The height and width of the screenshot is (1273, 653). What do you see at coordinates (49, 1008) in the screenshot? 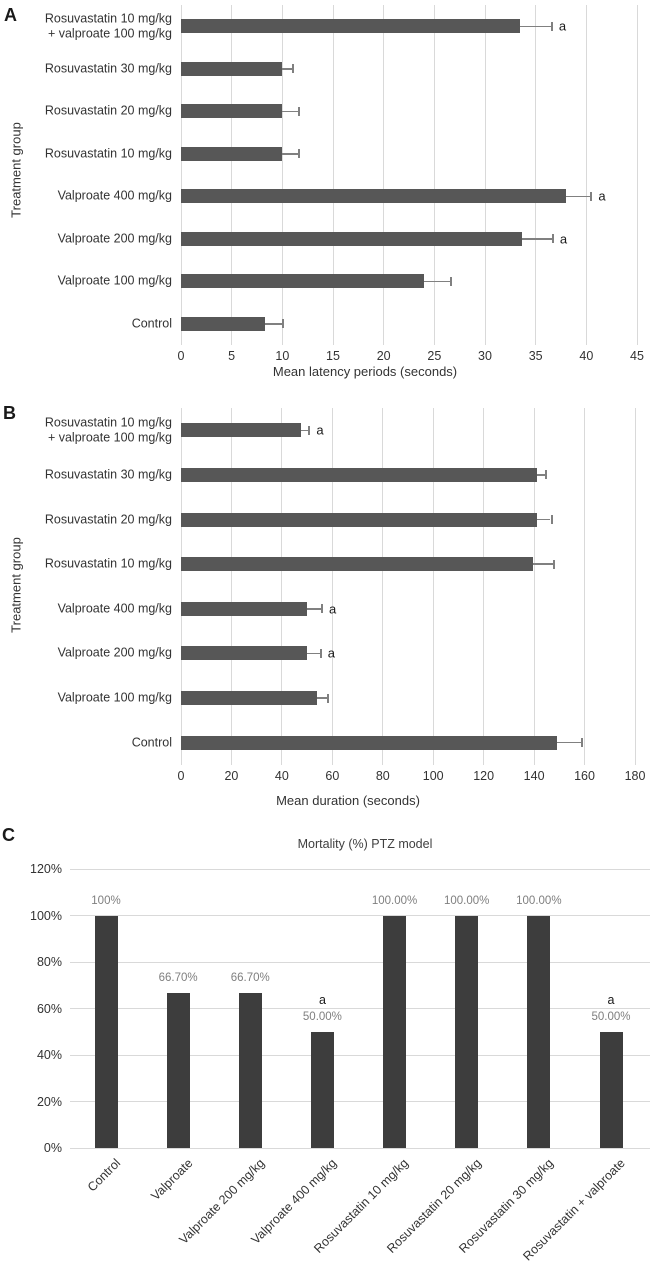
I see `y-tick-label: 60%` at bounding box center [49, 1008].